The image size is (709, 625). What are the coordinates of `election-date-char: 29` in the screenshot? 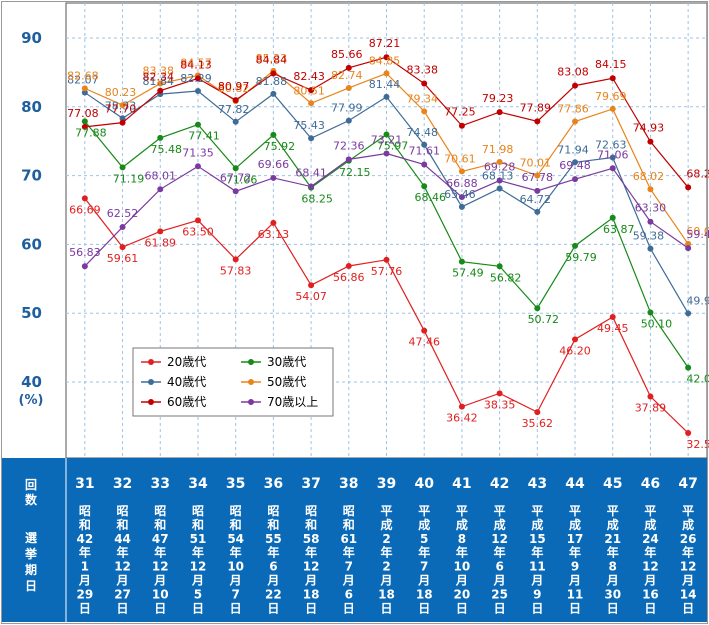 It's located at (85, 594).